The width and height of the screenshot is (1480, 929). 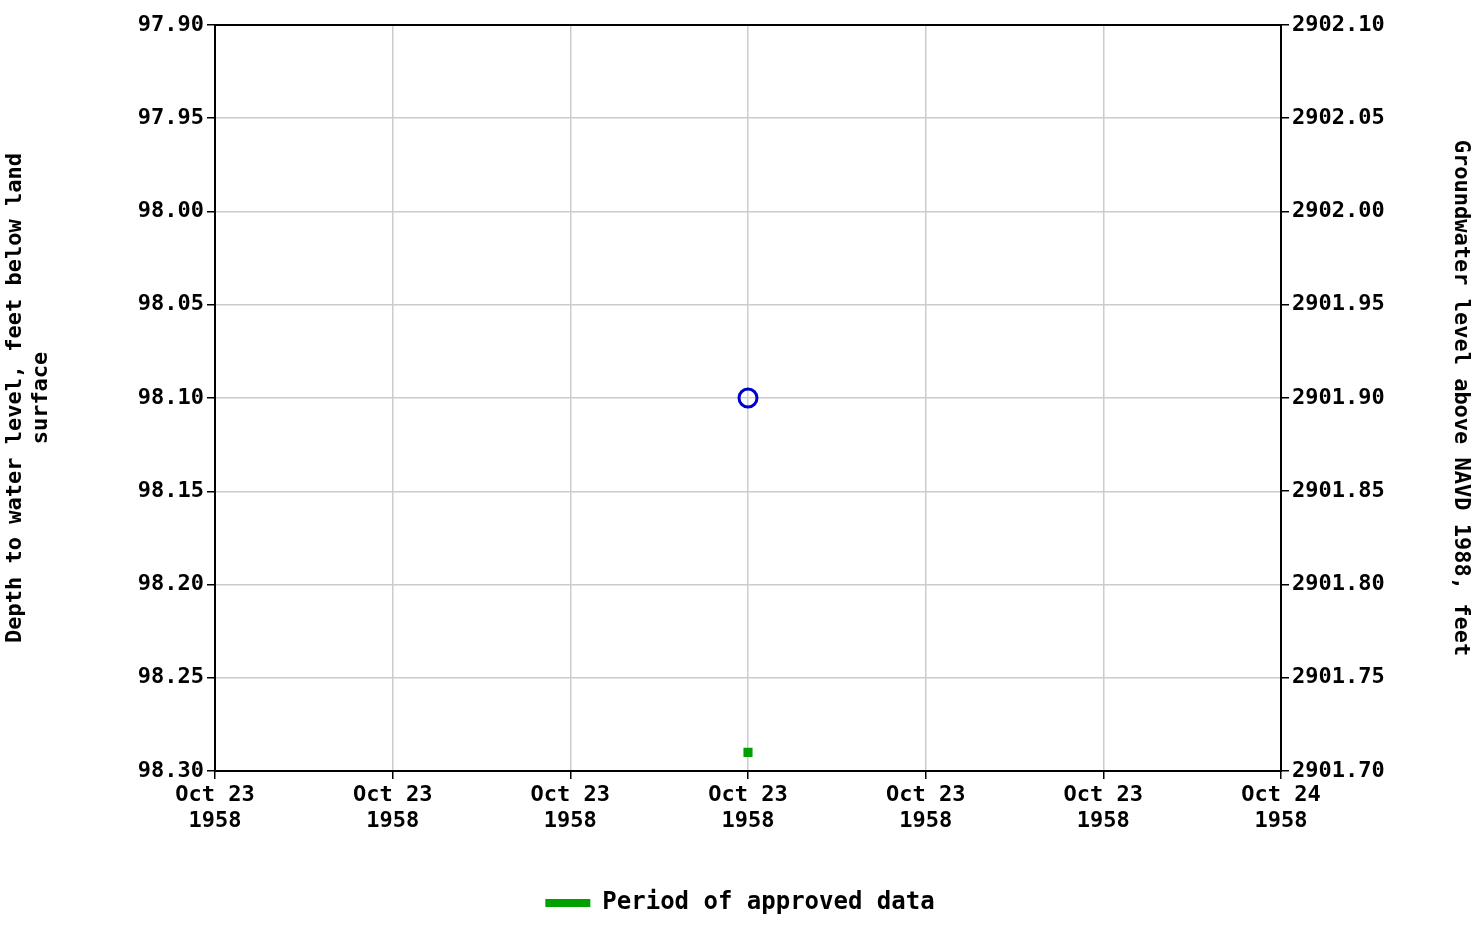 What do you see at coordinates (170, 396) in the screenshot?
I see `y-tick-label: 98.10` at bounding box center [170, 396].